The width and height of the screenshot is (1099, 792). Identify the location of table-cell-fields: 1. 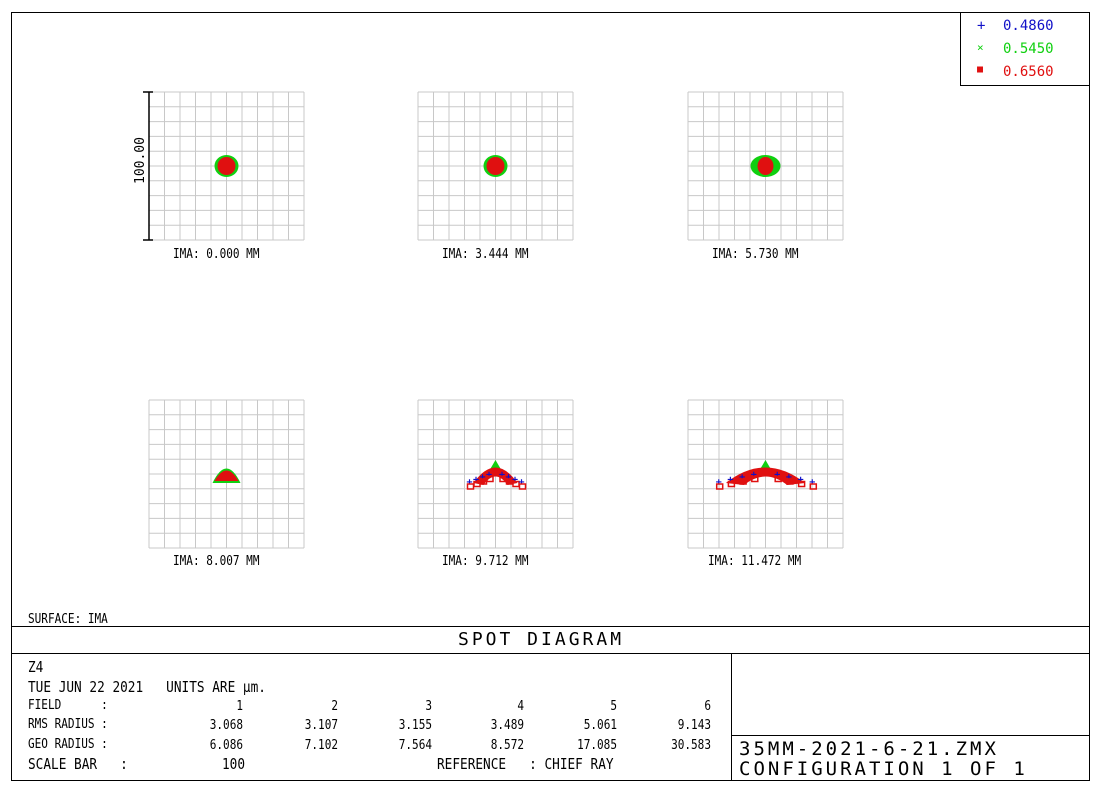
(239, 706).